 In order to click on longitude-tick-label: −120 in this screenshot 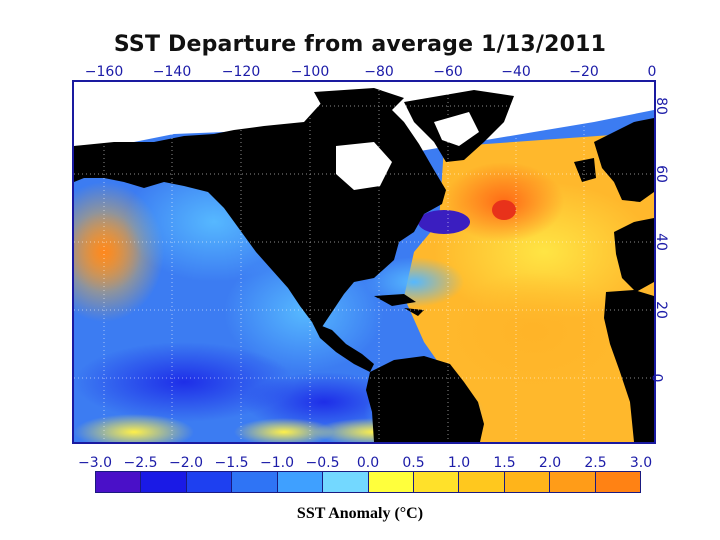, I will do `click(241, 72)`.